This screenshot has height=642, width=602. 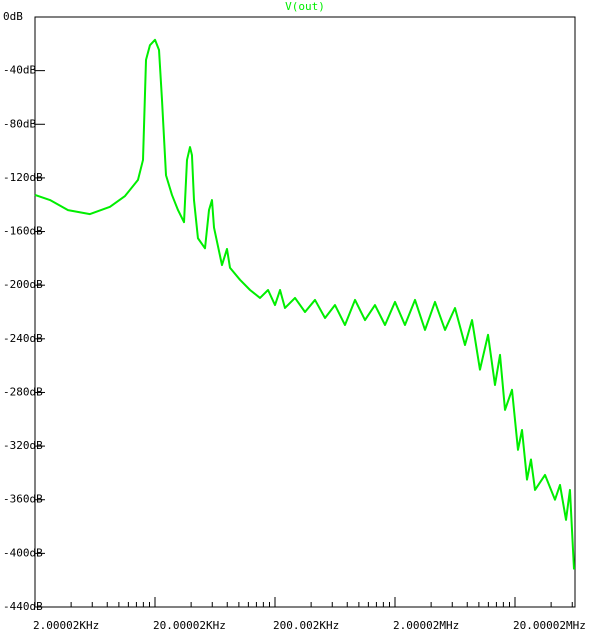 What do you see at coordinates (23, 391) in the screenshot?
I see `y-tick-label: -280dB` at bounding box center [23, 391].